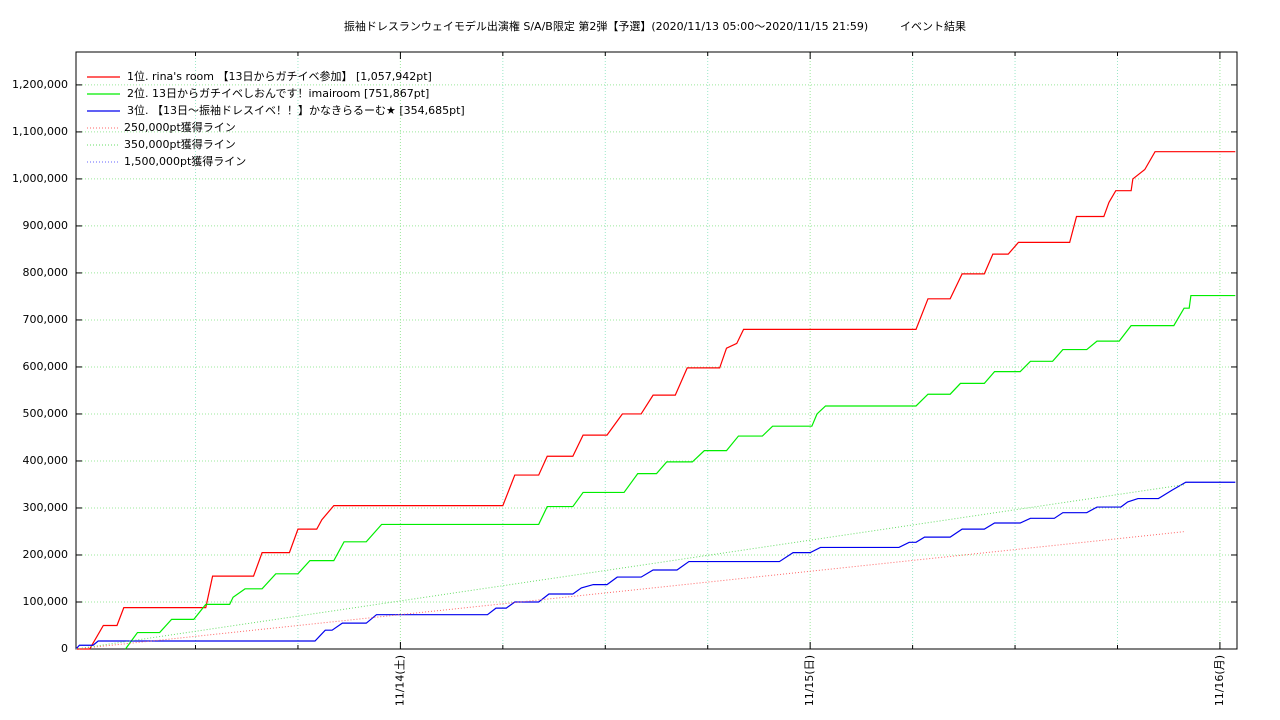  Describe the element at coordinates (933, 26) in the screenshot. I see `chart-subtitle: イベント結果` at that location.